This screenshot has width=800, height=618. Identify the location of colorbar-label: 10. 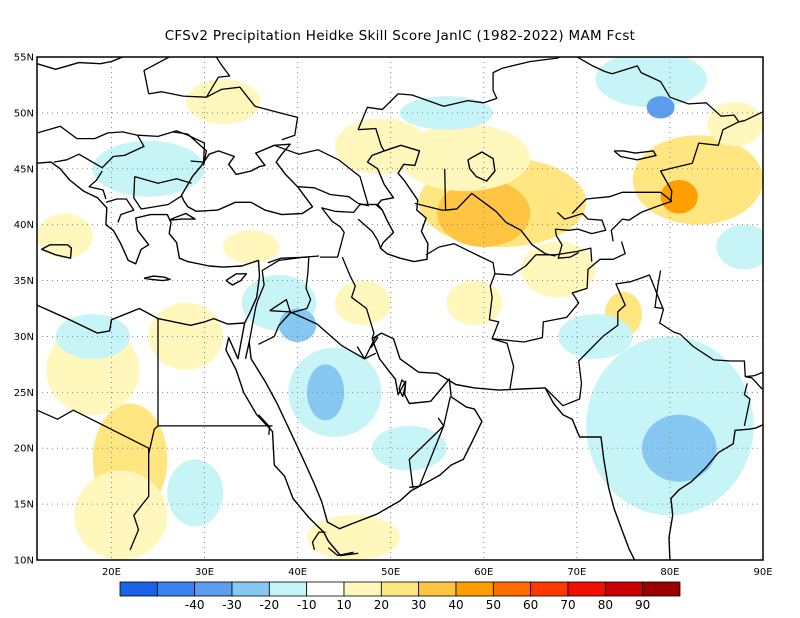
(343, 605).